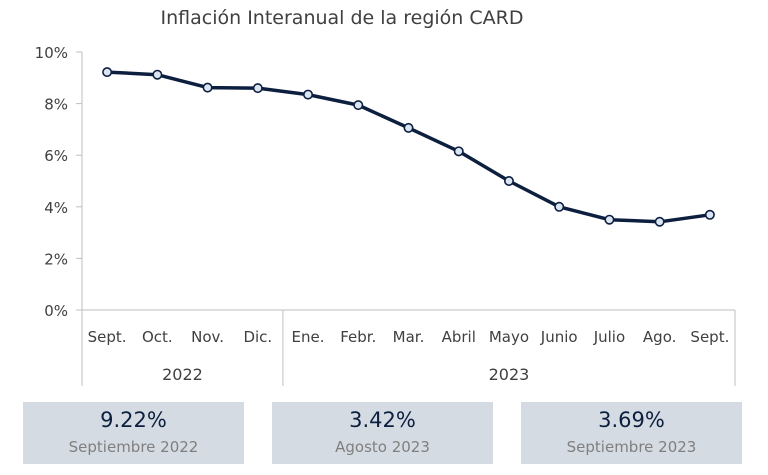 The height and width of the screenshot is (475, 768). Describe the element at coordinates (56, 156) in the screenshot. I see `y-tick-label: 6%` at that location.